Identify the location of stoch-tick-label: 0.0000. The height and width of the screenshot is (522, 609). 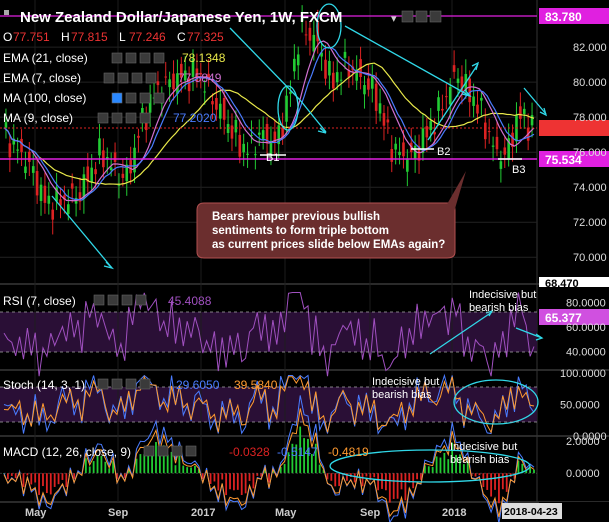
(590, 437).